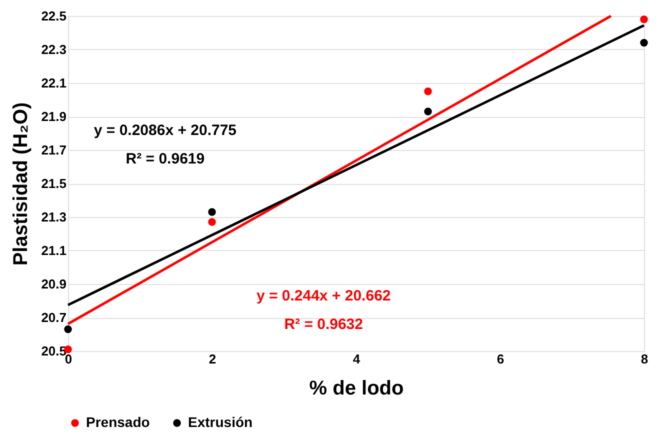 The height and width of the screenshot is (438, 662). What do you see at coordinates (53, 250) in the screenshot?
I see `y-tick-label: 21.1` at bounding box center [53, 250].